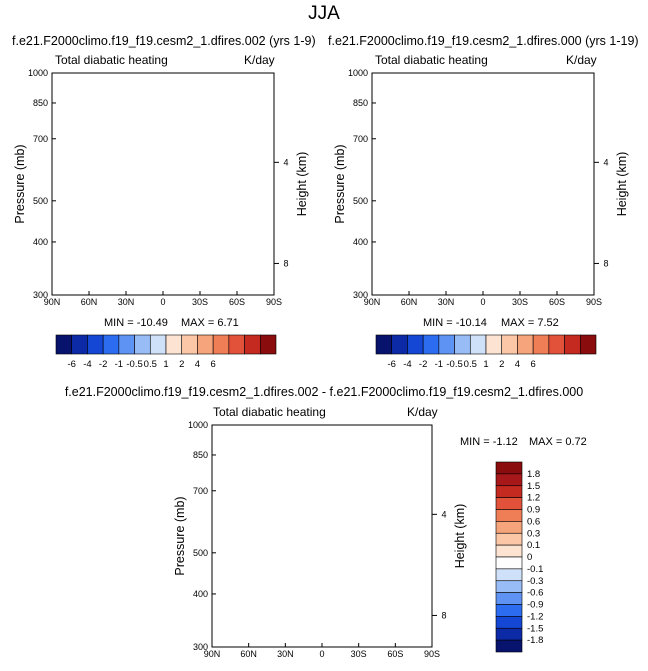  What do you see at coordinates (248, 654) in the screenshot?
I see `panel-diff-xtick-label: 60N` at bounding box center [248, 654].